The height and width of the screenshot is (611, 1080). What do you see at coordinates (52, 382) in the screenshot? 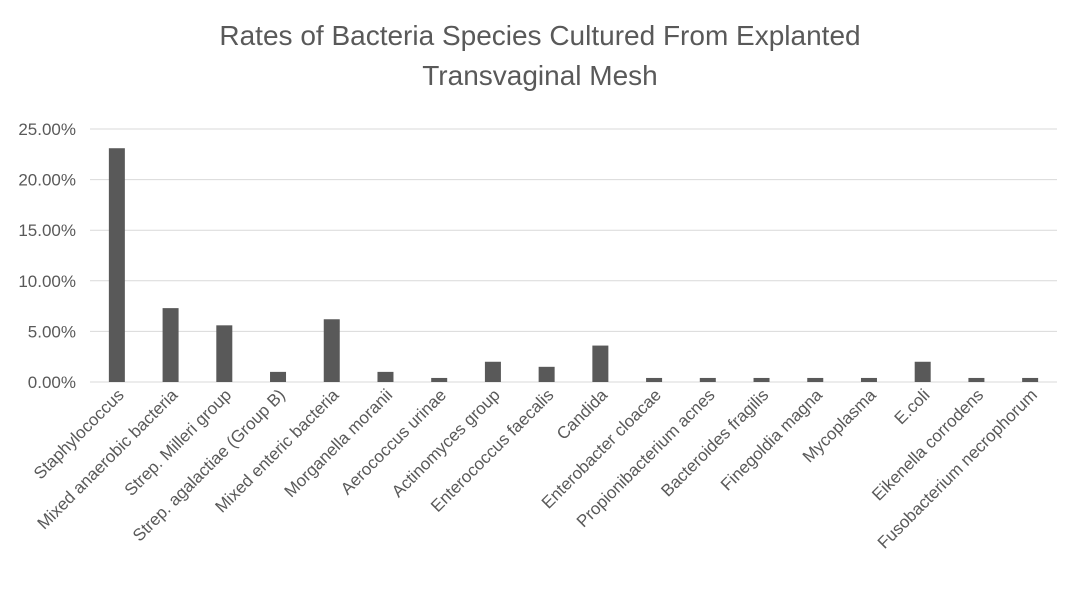
I see `y-tick-label: 0.00%` at bounding box center [52, 382].